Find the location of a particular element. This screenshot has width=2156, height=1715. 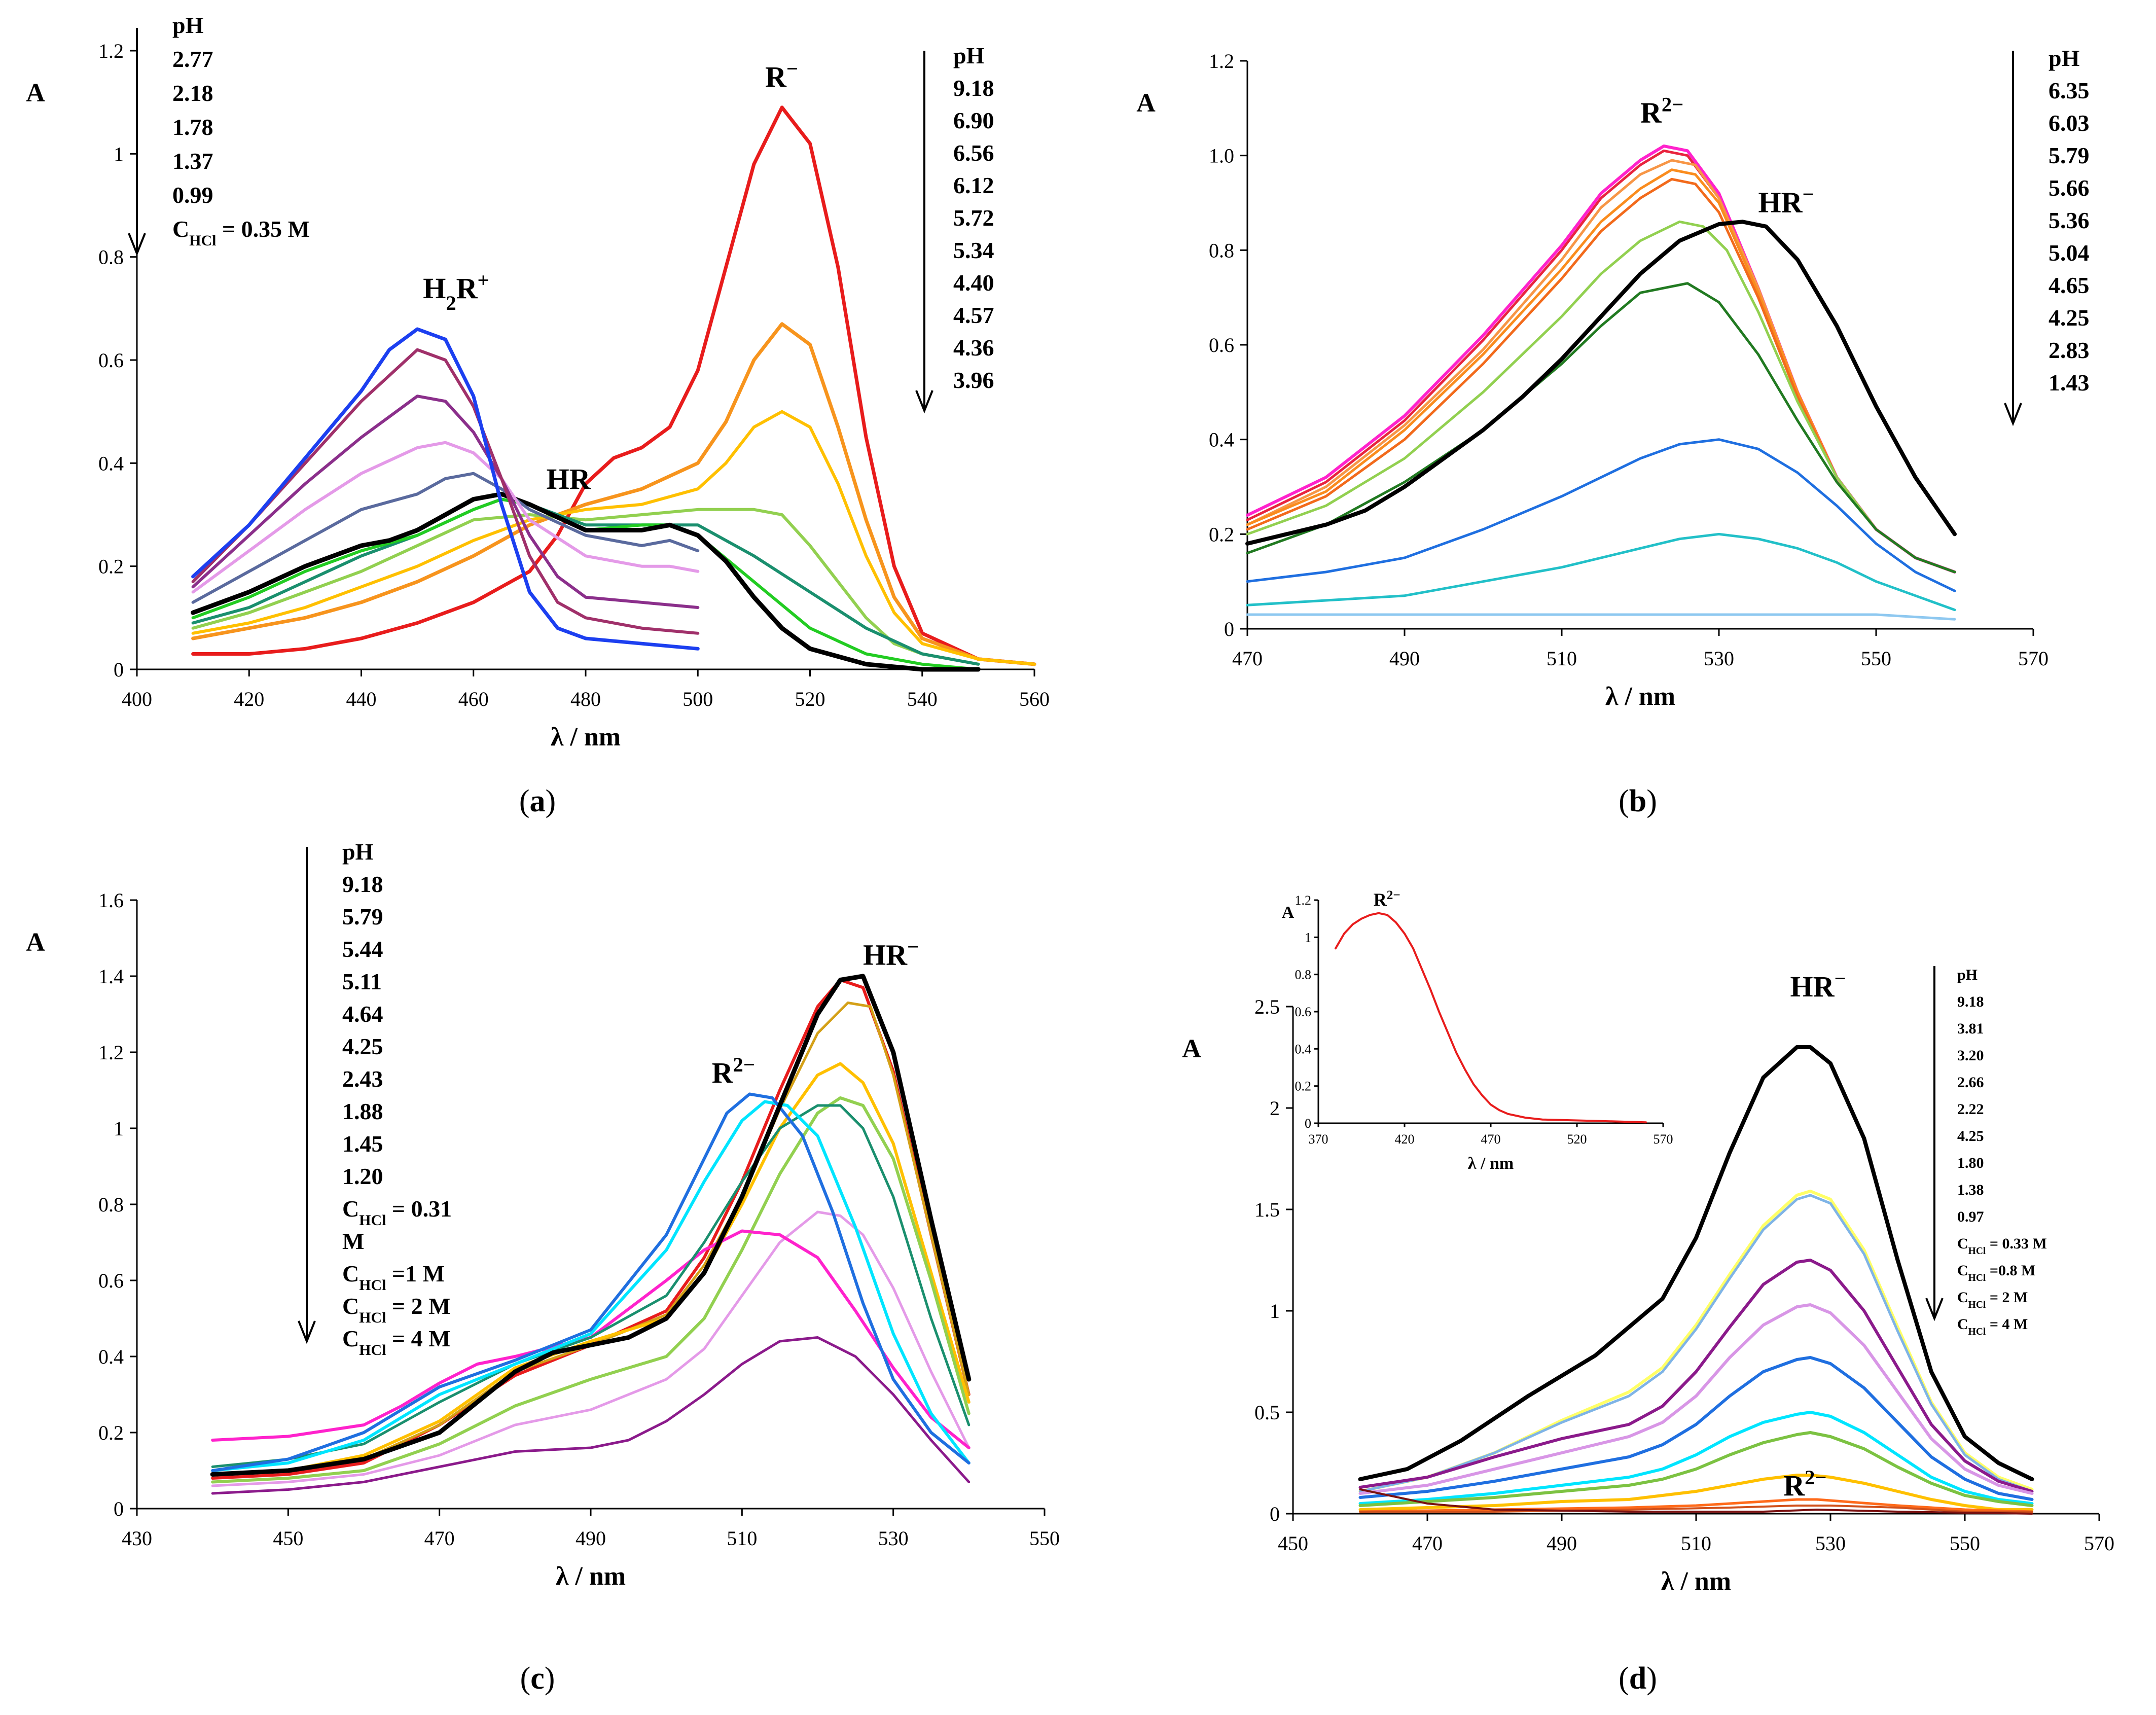

x-tick-label: 550 is located at coordinates (1876, 658).